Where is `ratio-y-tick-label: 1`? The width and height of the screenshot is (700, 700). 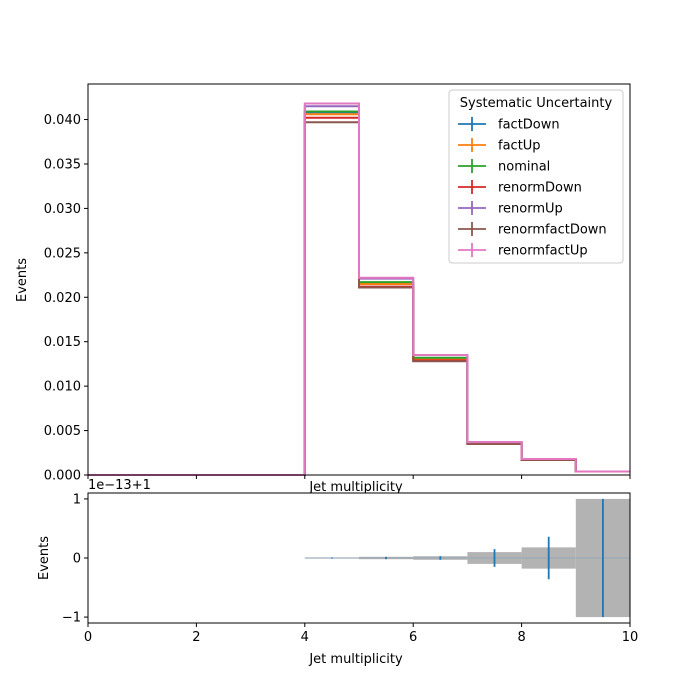 ratio-y-tick-label: 1 is located at coordinates (77, 499).